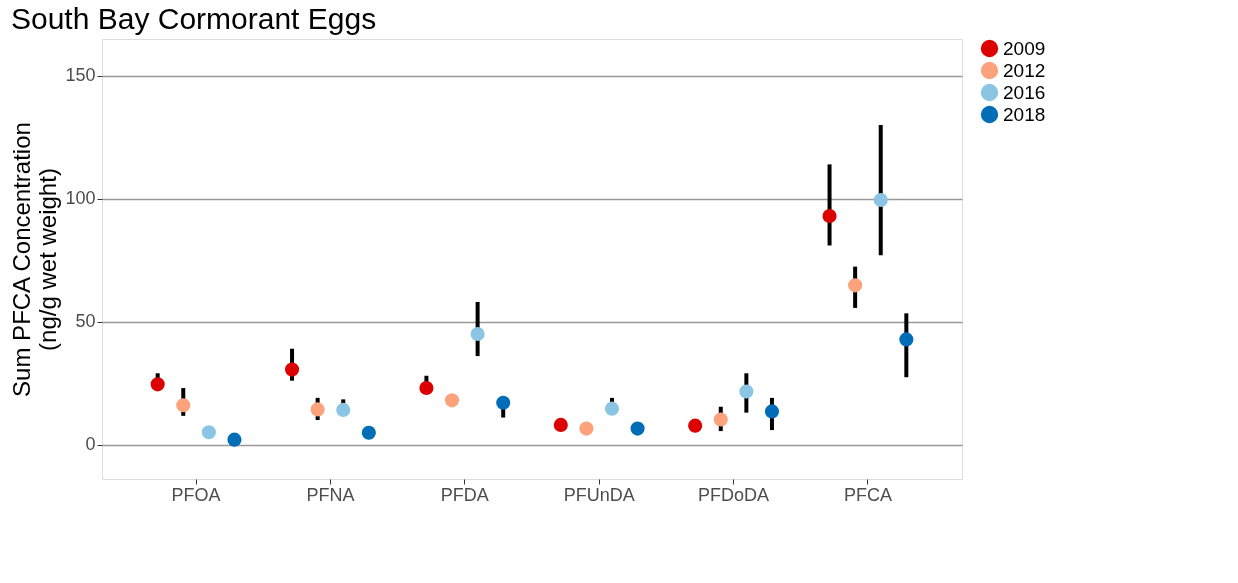 The width and height of the screenshot is (1238, 583). Describe the element at coordinates (80, 75) in the screenshot. I see `y-tick-label: 150` at that location.